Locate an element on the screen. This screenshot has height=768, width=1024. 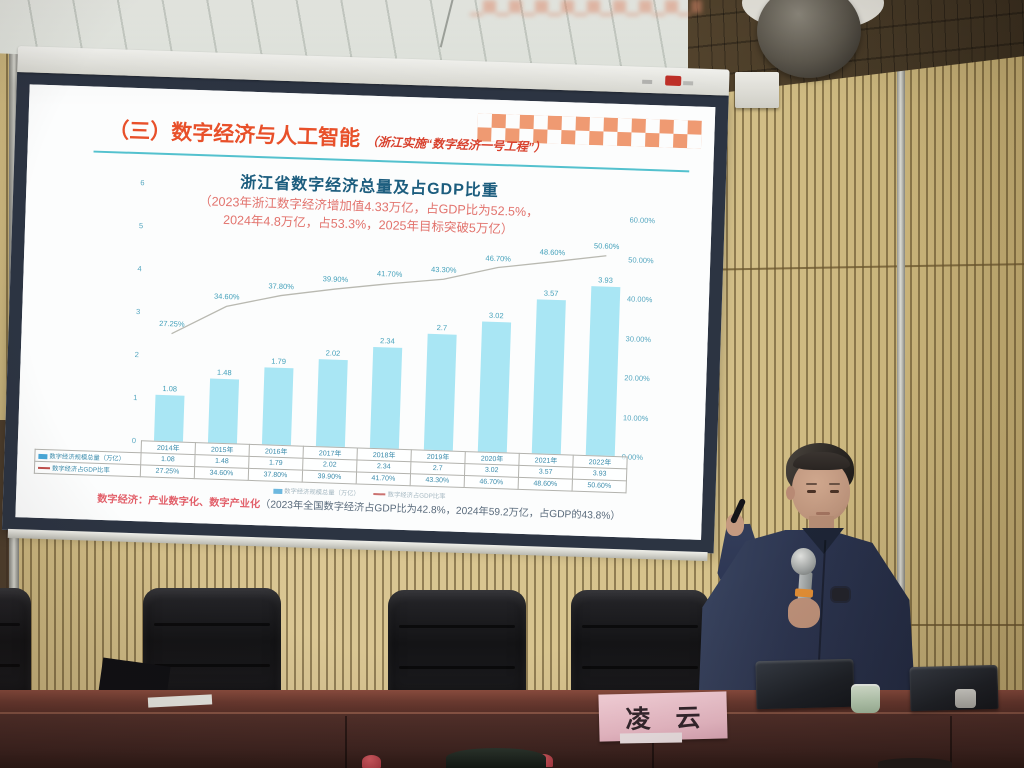
bar-2020年 is located at coordinates (494, 387).